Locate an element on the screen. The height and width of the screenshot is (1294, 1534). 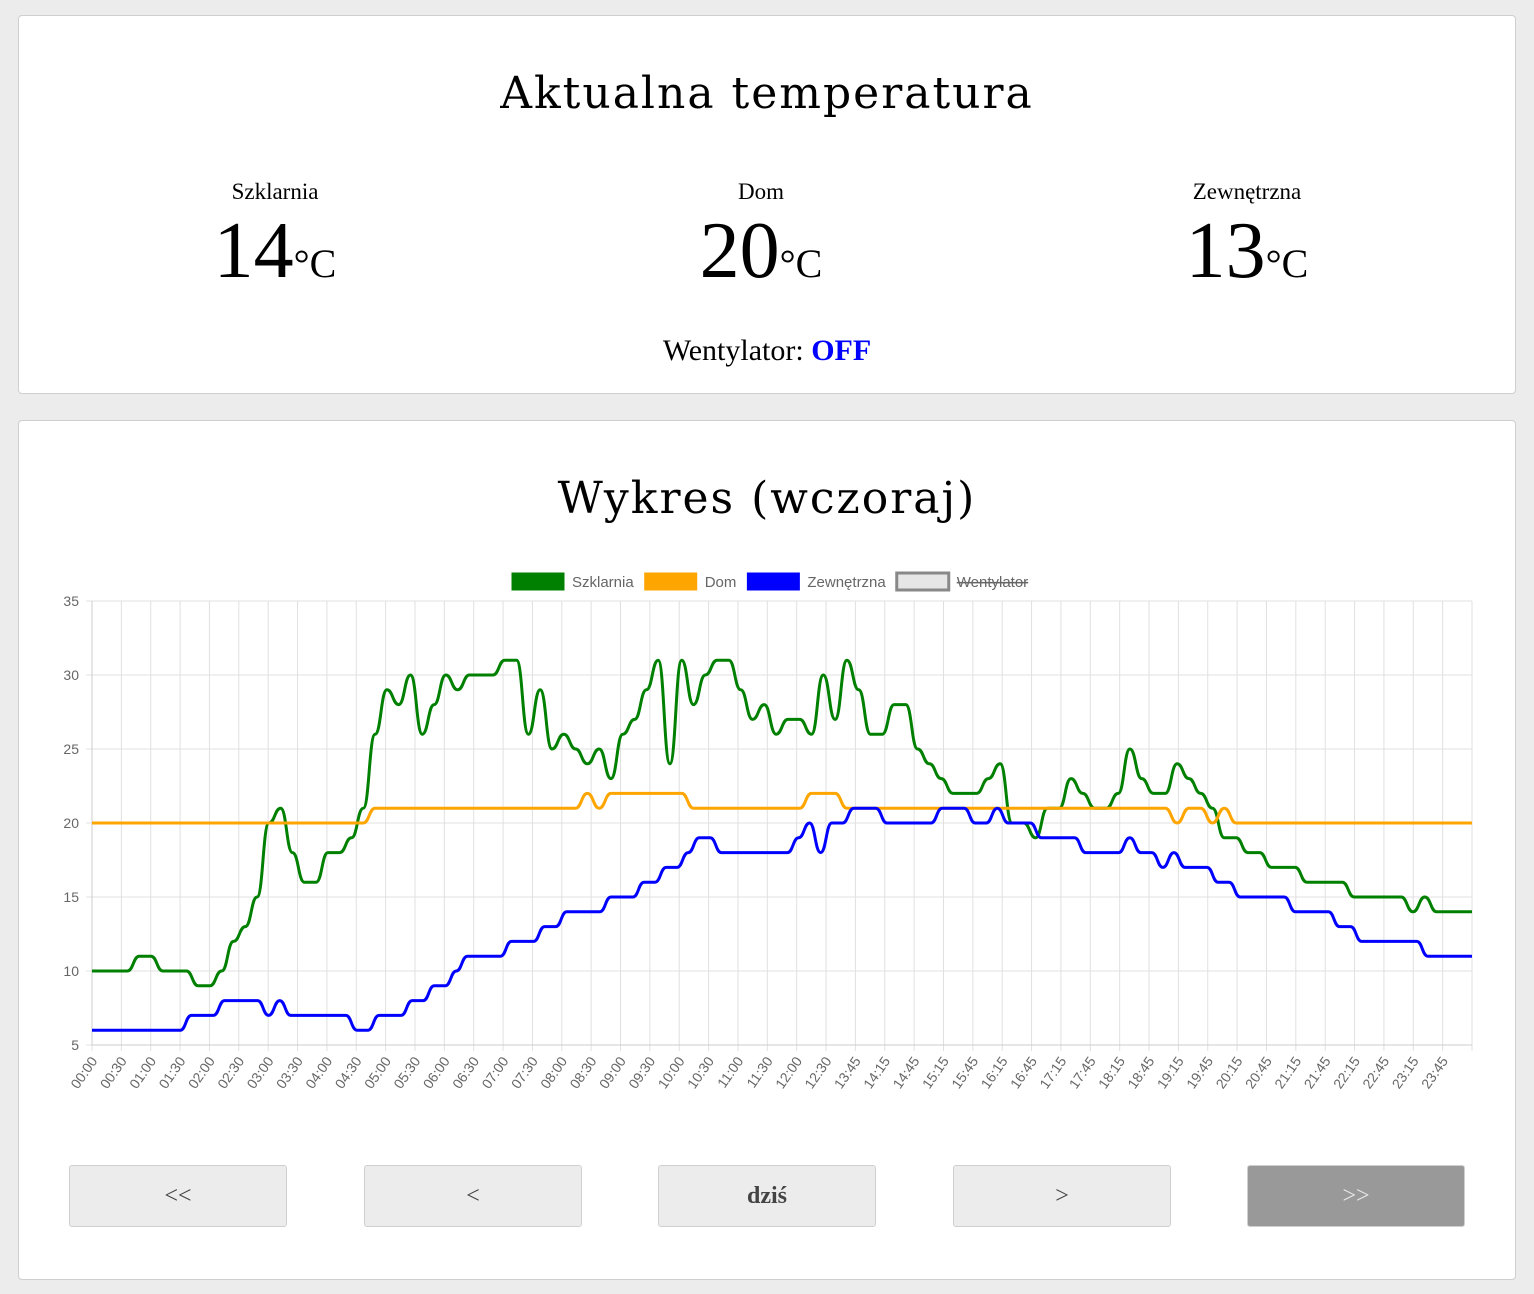
x-tick-label: 21:15 is located at coordinates (1287, 1072).